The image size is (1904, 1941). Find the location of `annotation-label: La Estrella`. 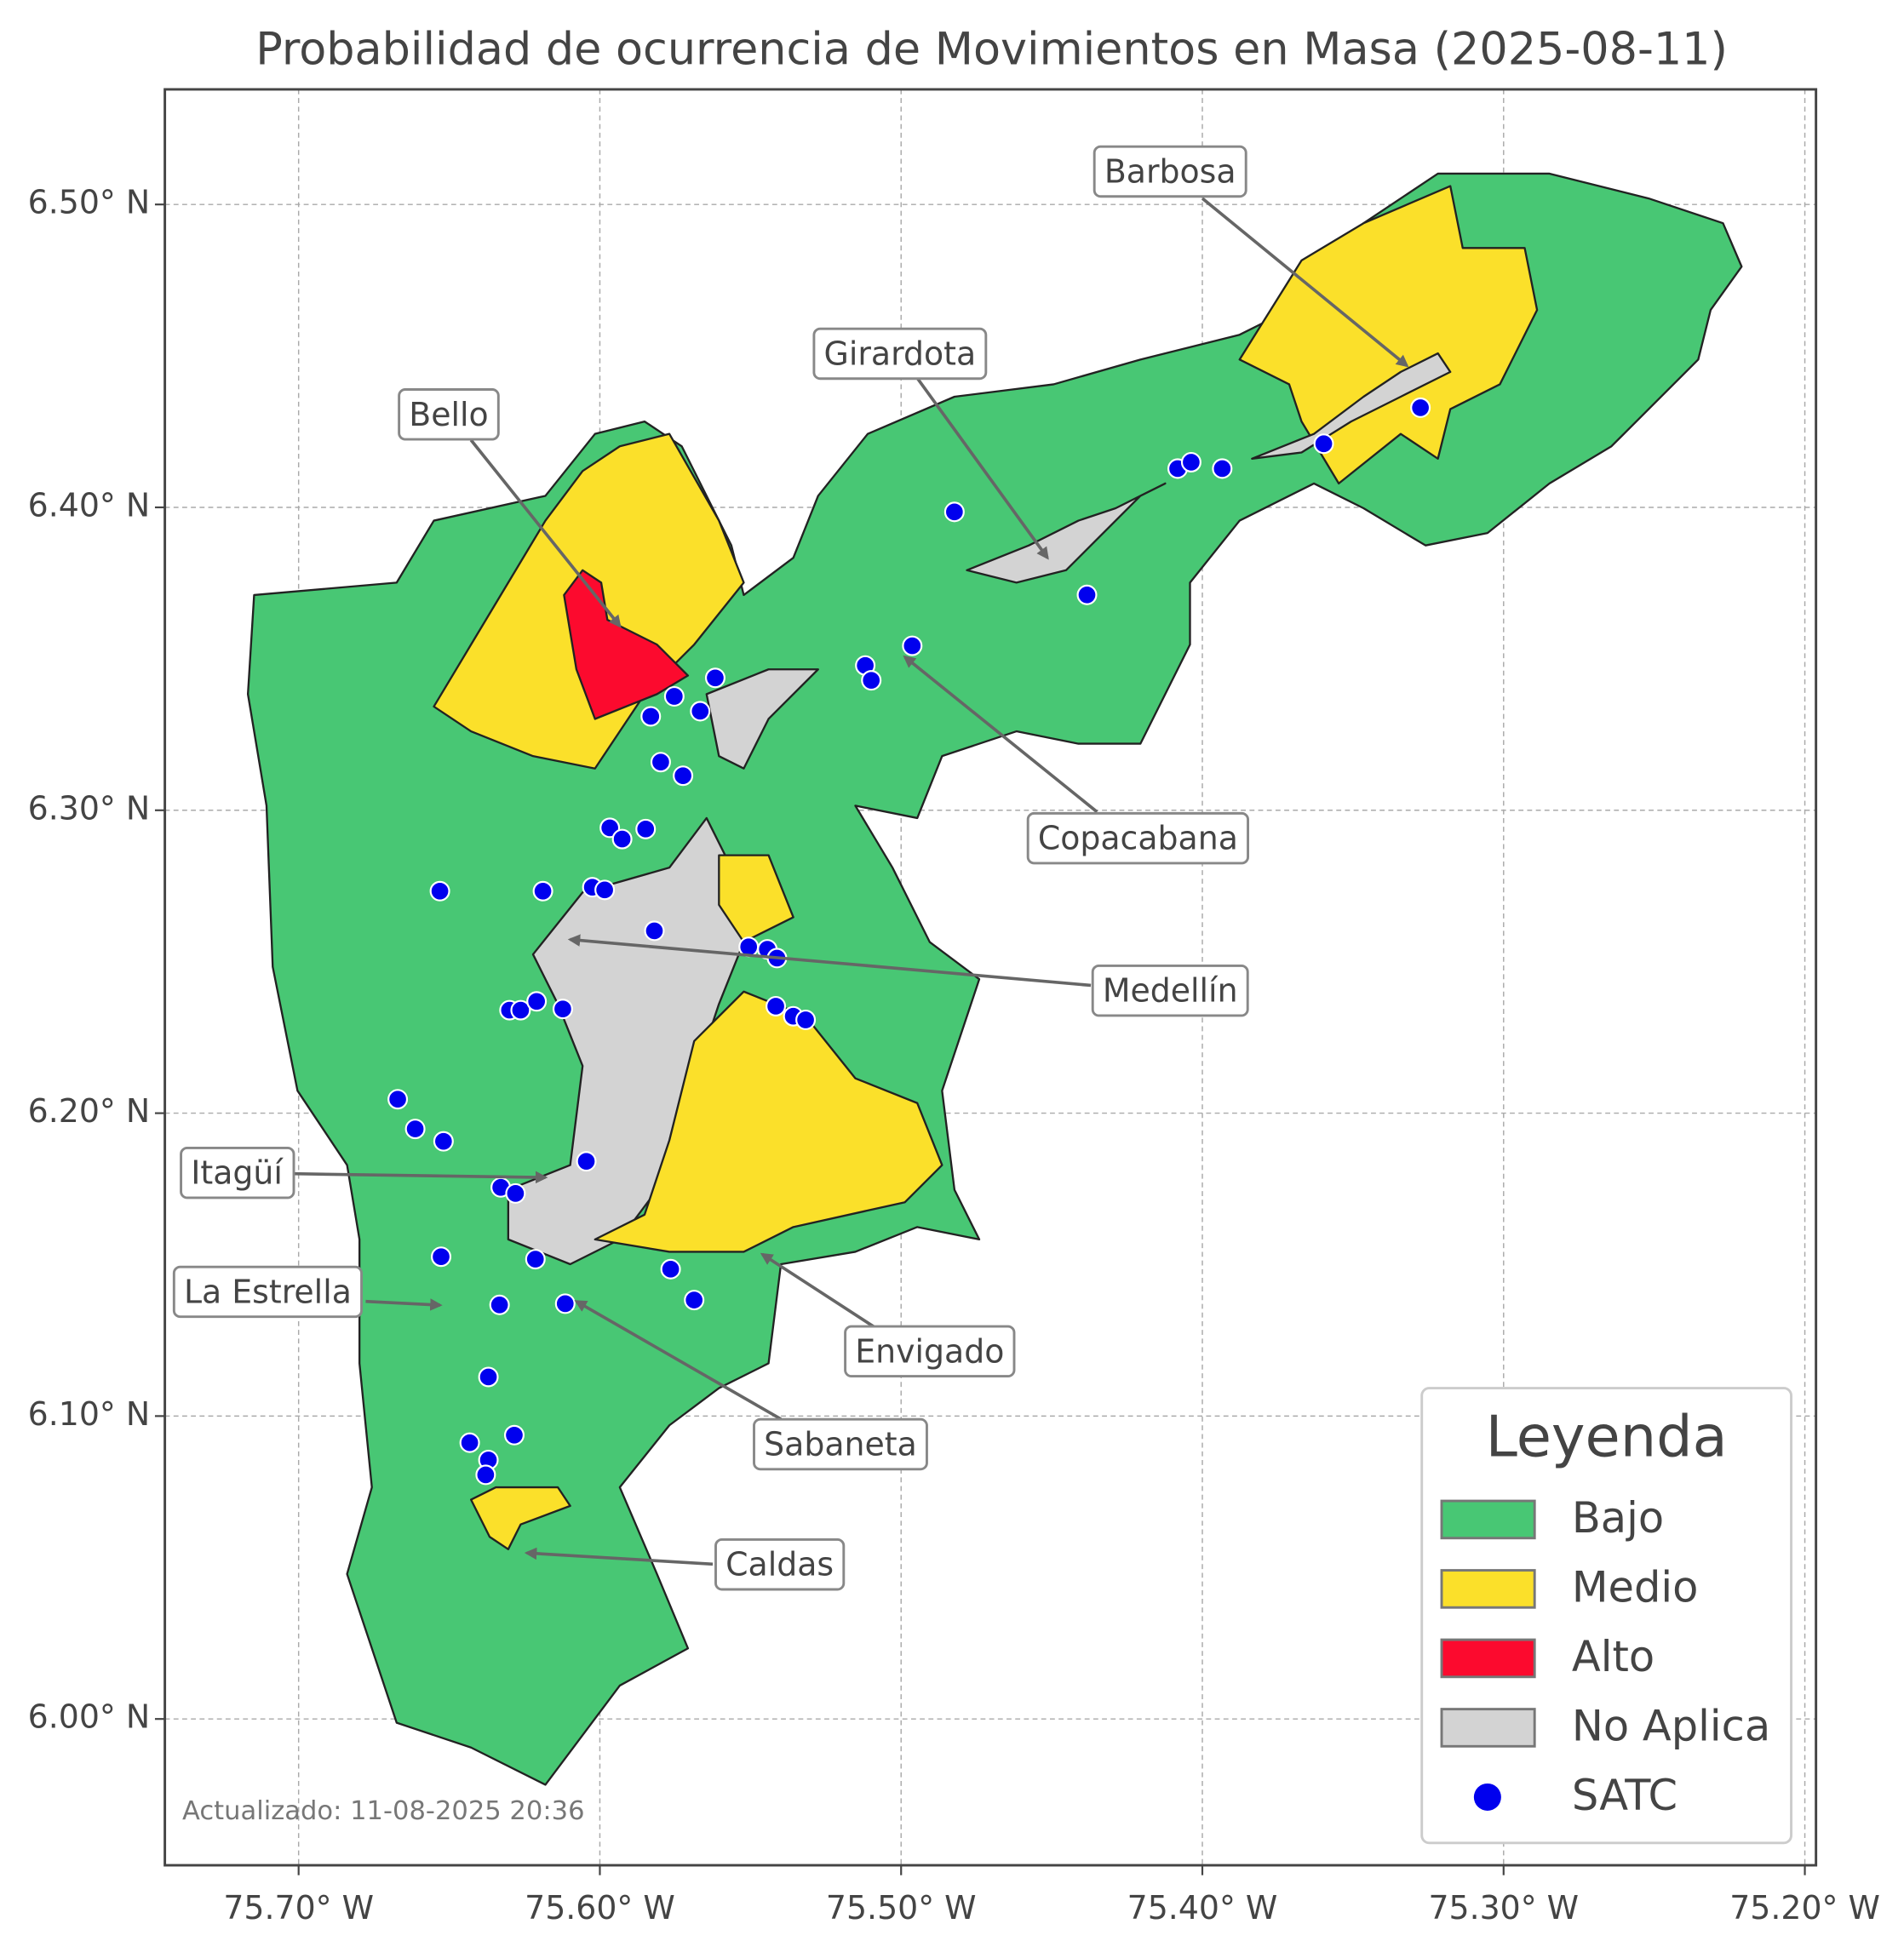

annotation-label: La Estrella is located at coordinates (268, 1291).